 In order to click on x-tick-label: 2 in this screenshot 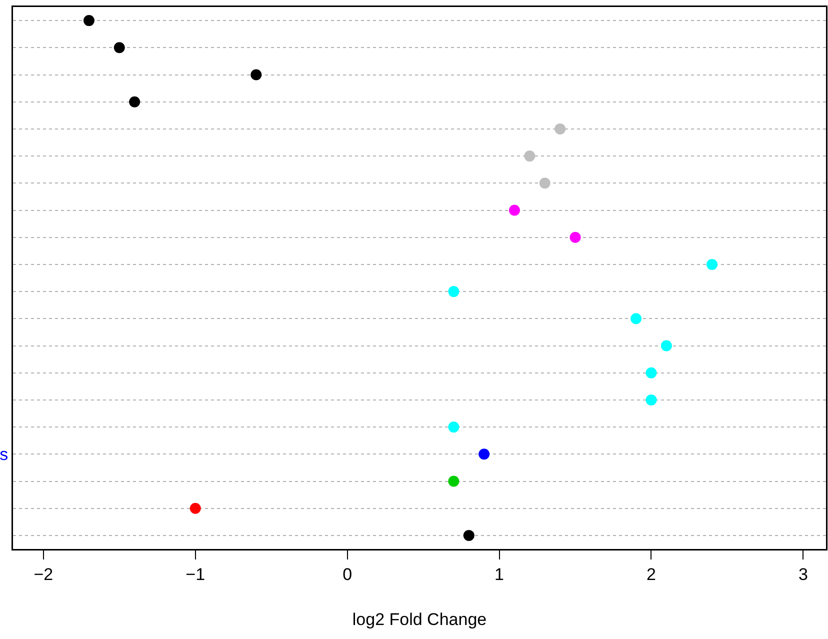, I will do `click(651, 574)`.